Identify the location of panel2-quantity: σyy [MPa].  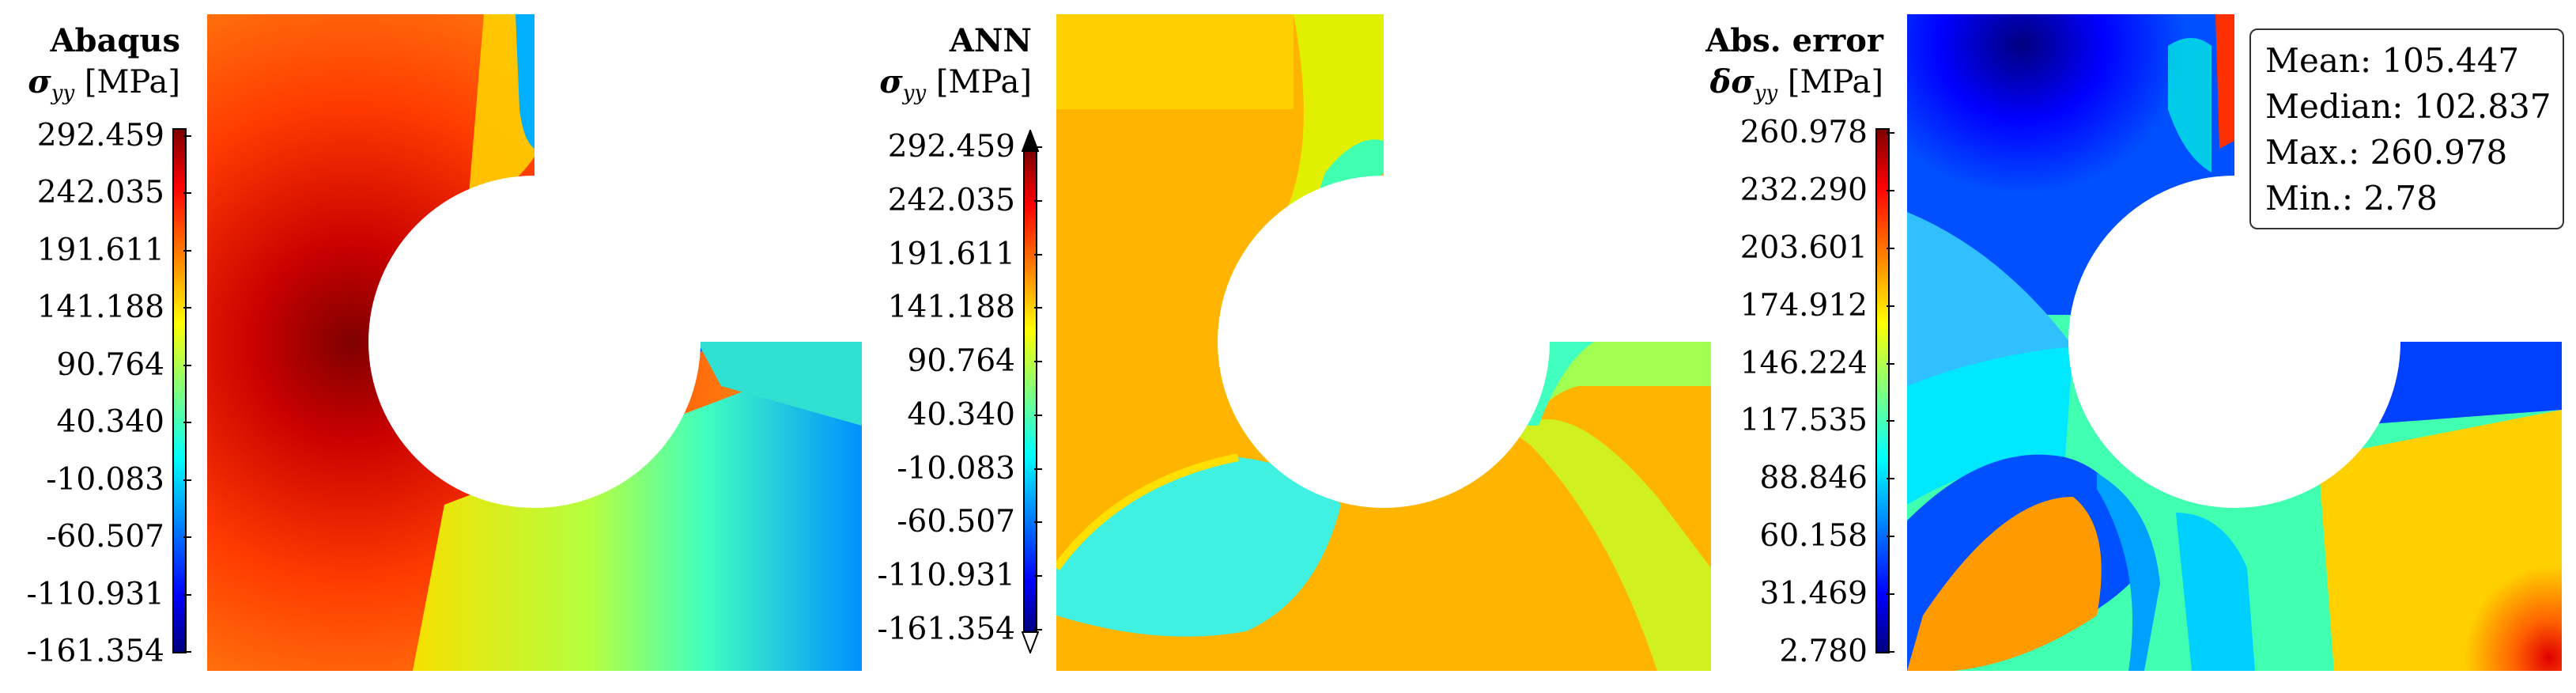
(935, 84).